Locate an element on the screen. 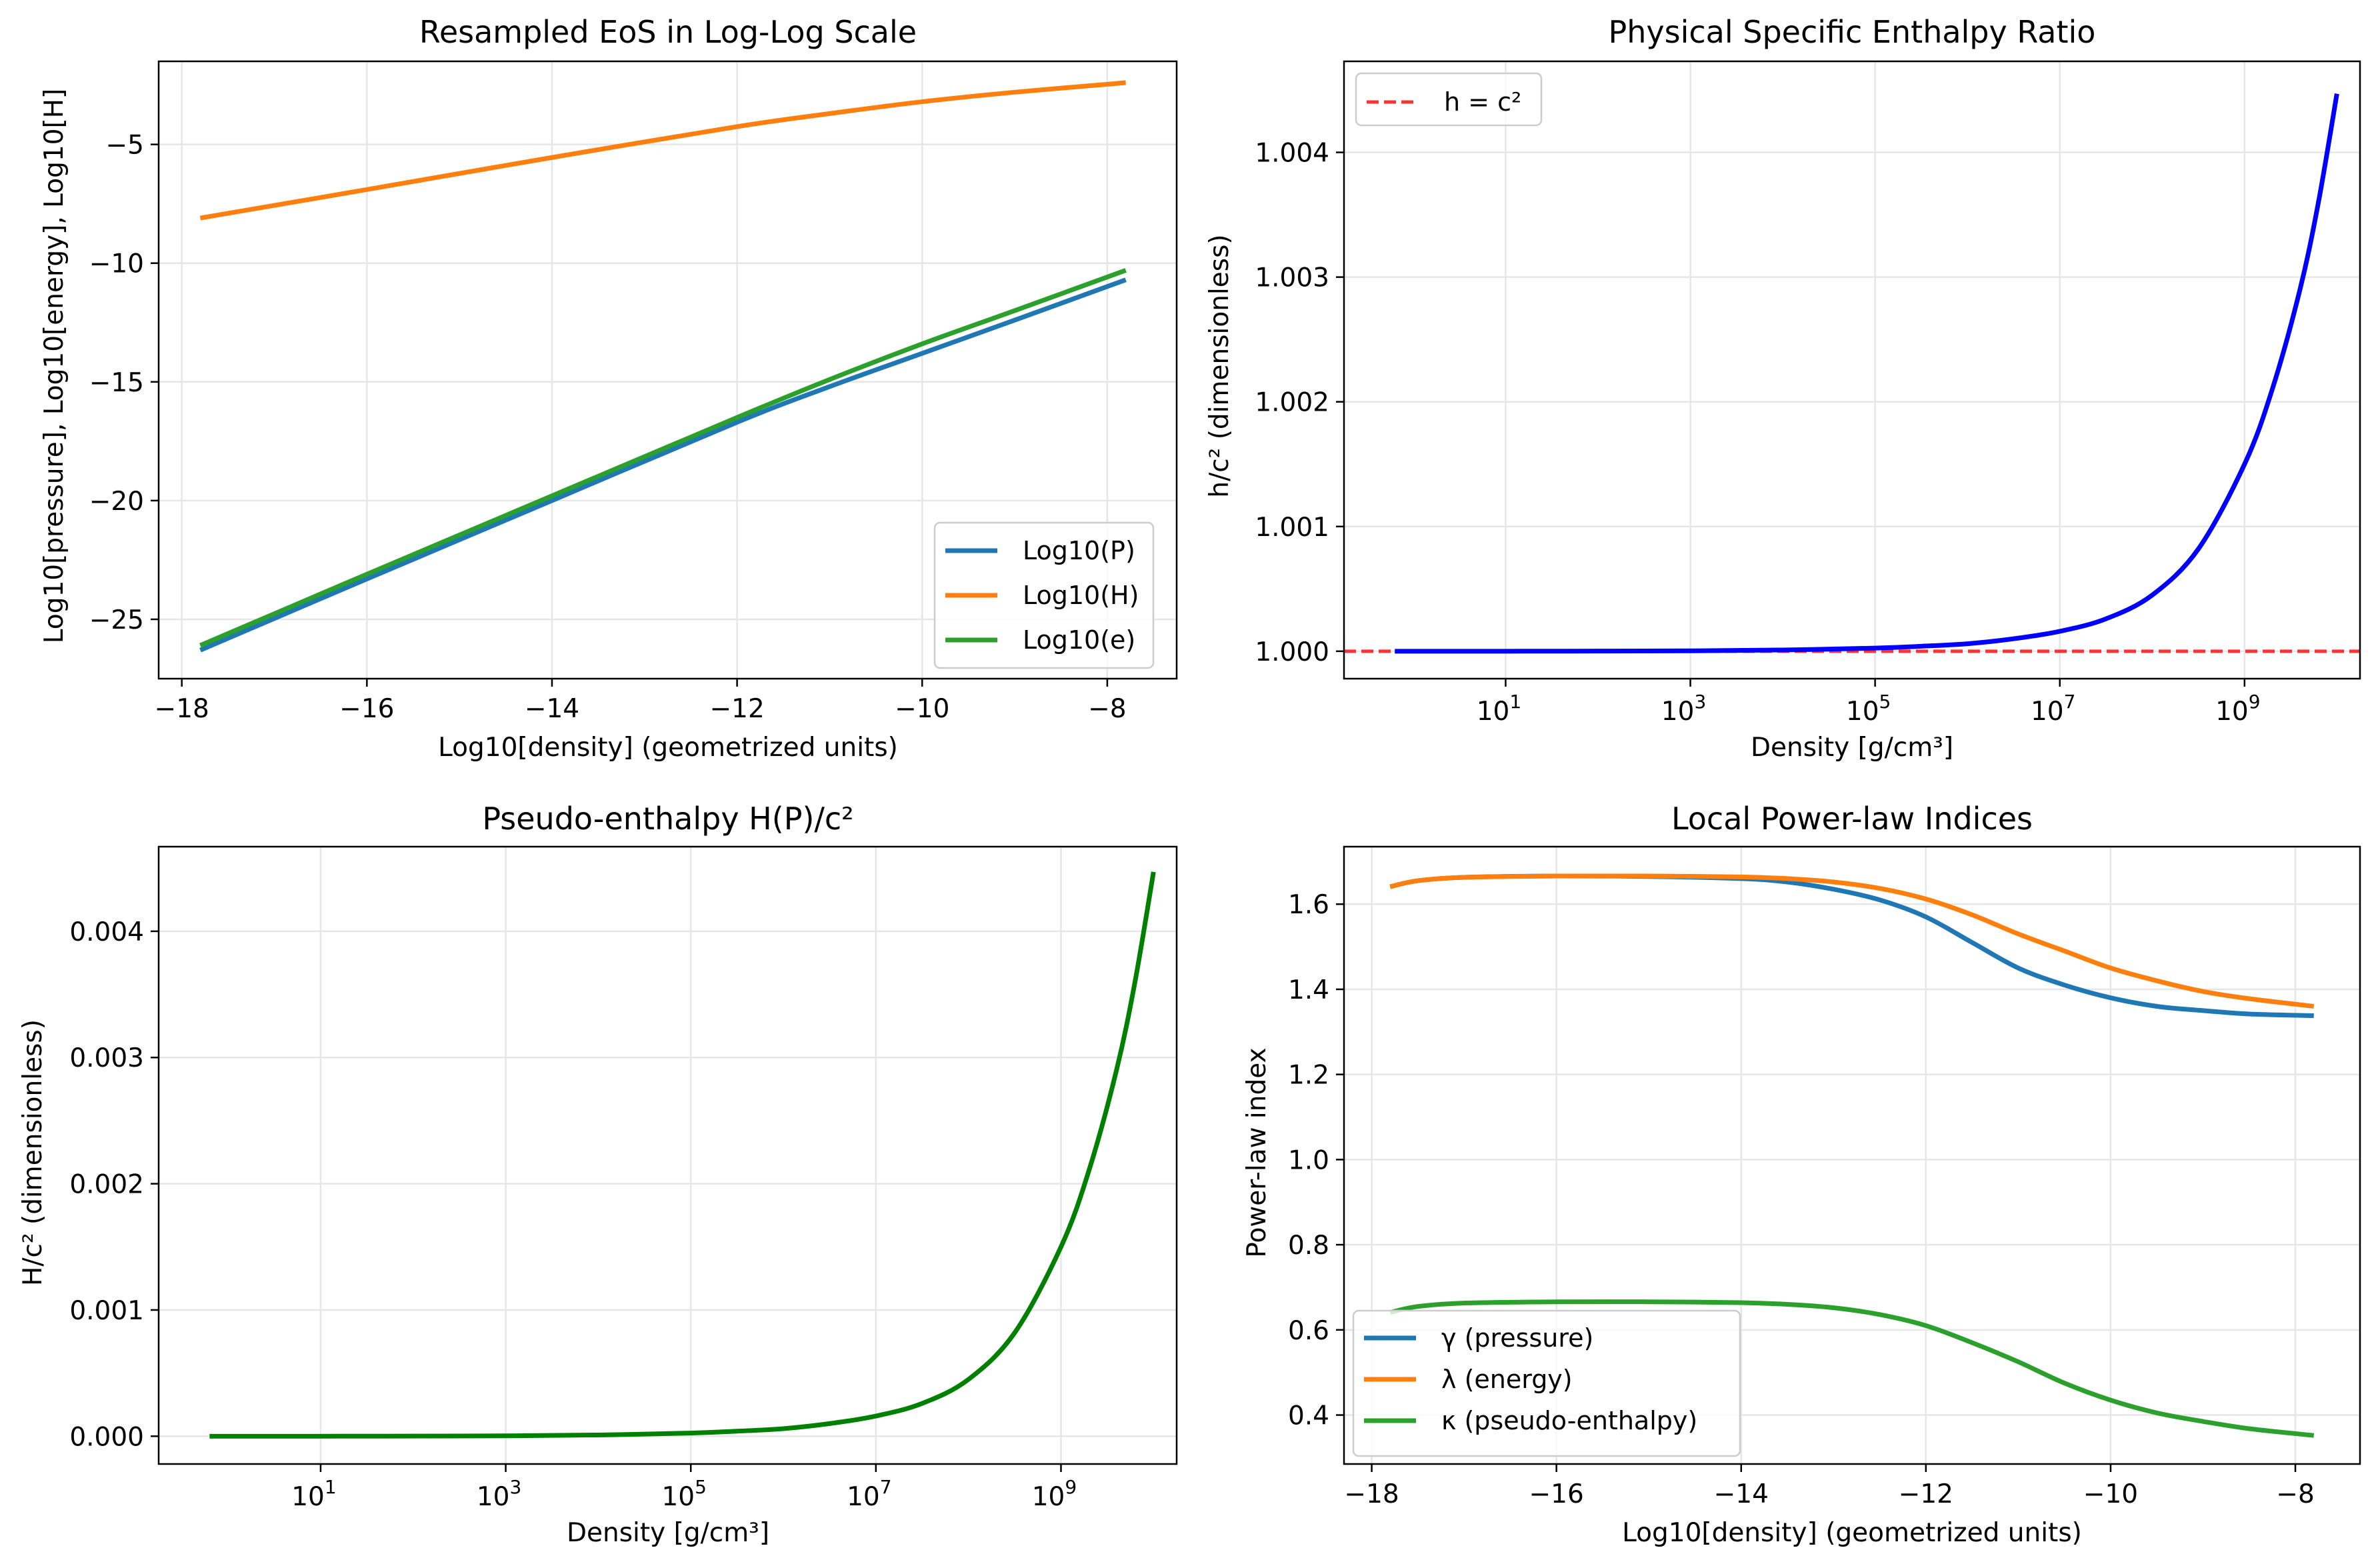 This screenshot has height=1568, width=2380. y-tick-label: 1.0 is located at coordinates (1308, 1160).